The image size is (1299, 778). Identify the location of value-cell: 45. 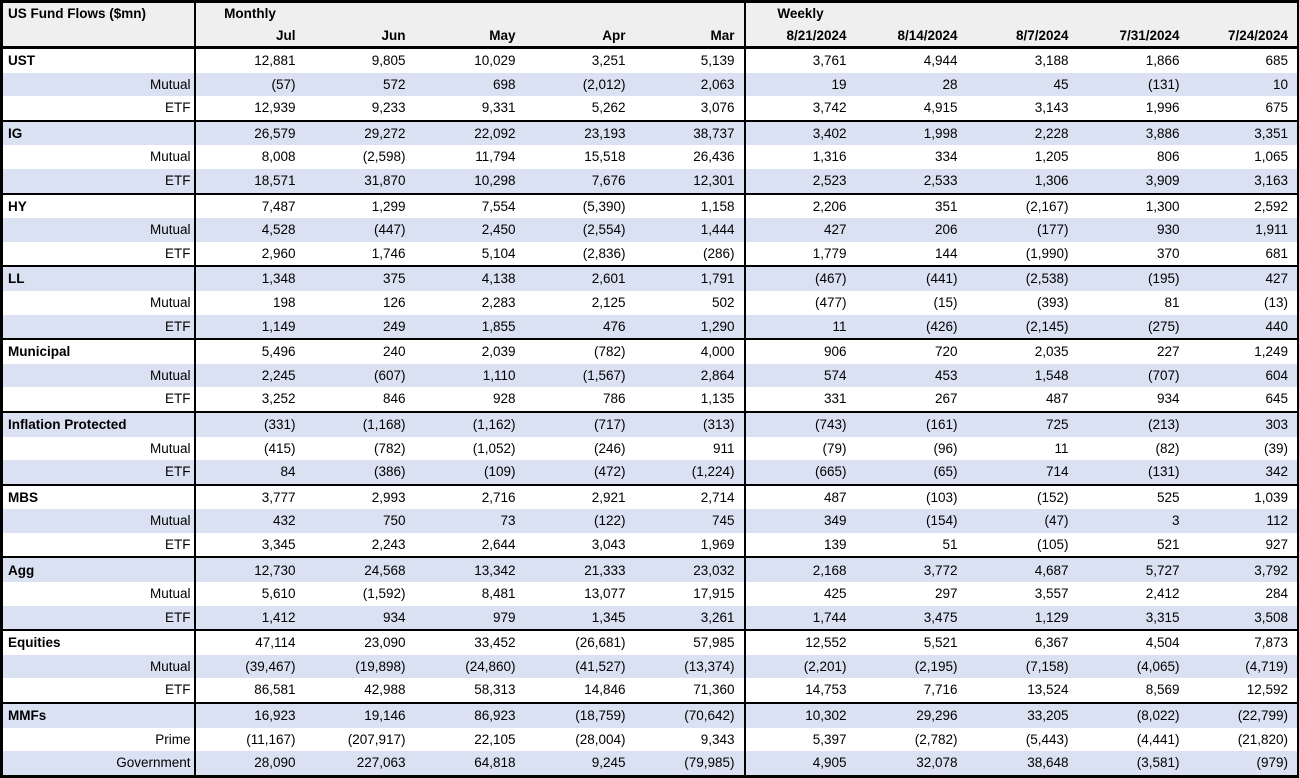
(1061, 84).